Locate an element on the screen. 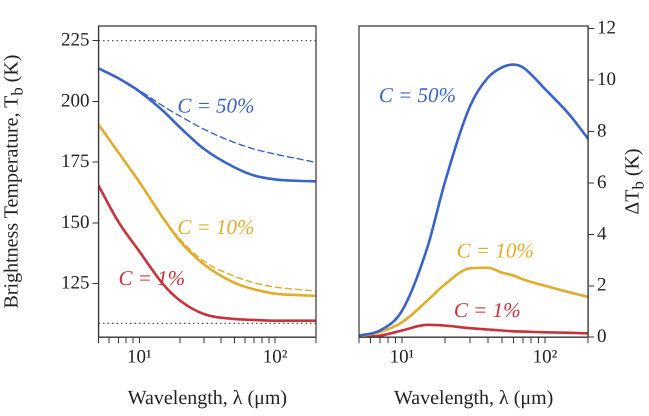 Image resolution: width=649 pixels, height=416 pixels. y-tick-label: 175 is located at coordinates (75, 161).